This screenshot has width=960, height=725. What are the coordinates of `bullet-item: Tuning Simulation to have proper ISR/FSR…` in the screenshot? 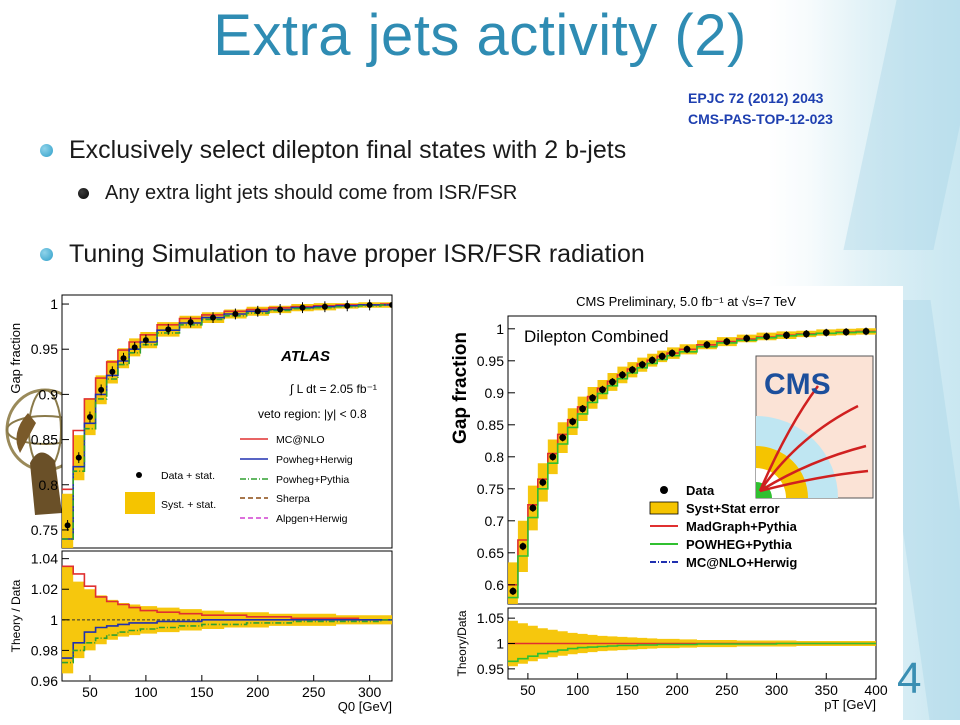 It's located at (342, 254).